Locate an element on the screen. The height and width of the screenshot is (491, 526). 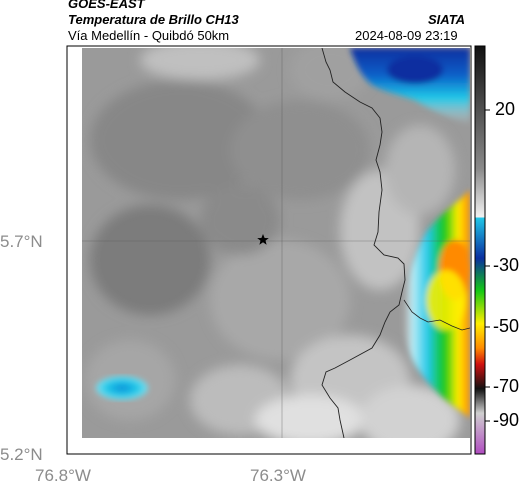
region-subtitle: Vía Medellín - Quibdó 50km is located at coordinates (149, 35).